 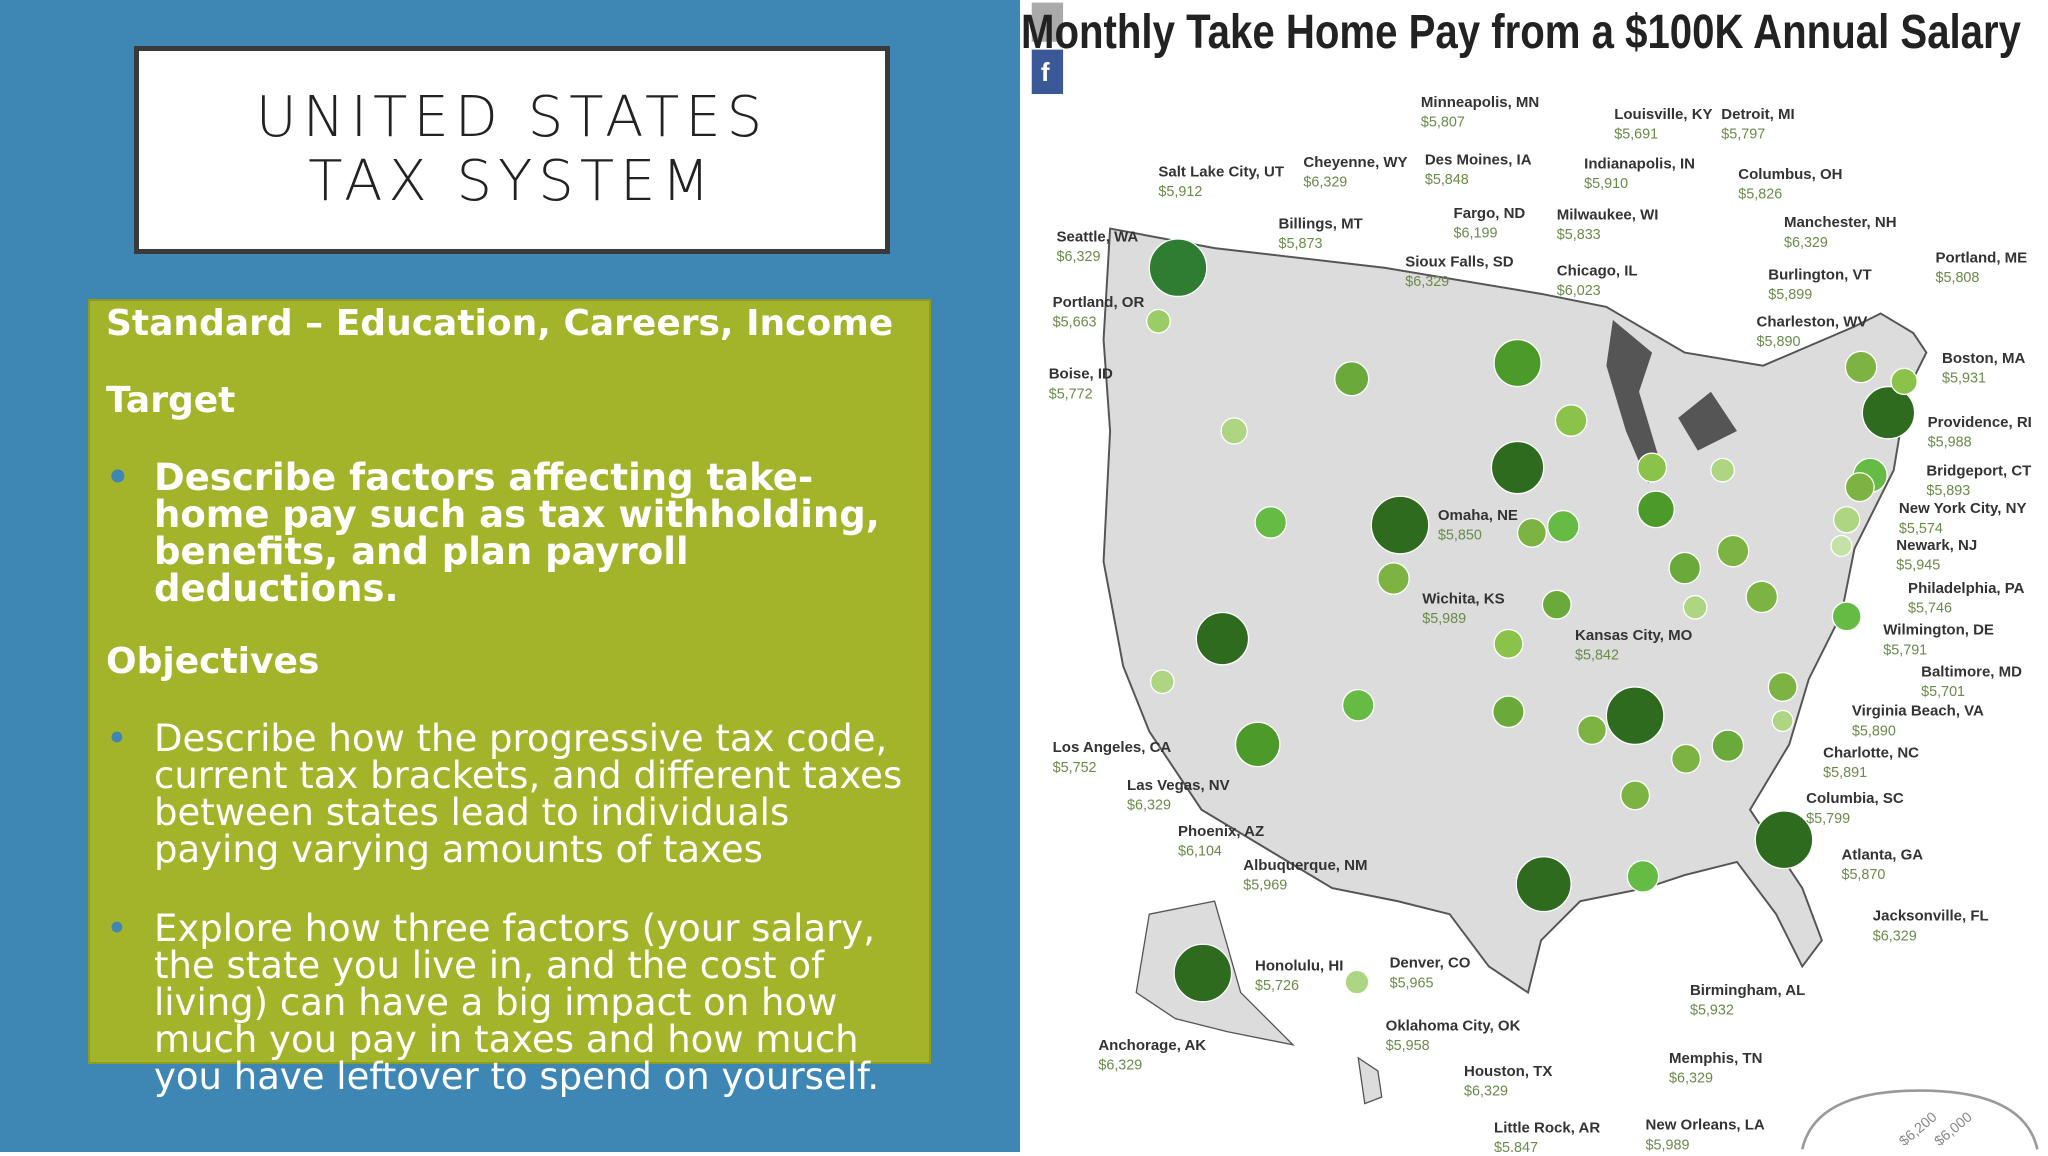 I want to click on hawaii, so click(x=1370, y=1080).